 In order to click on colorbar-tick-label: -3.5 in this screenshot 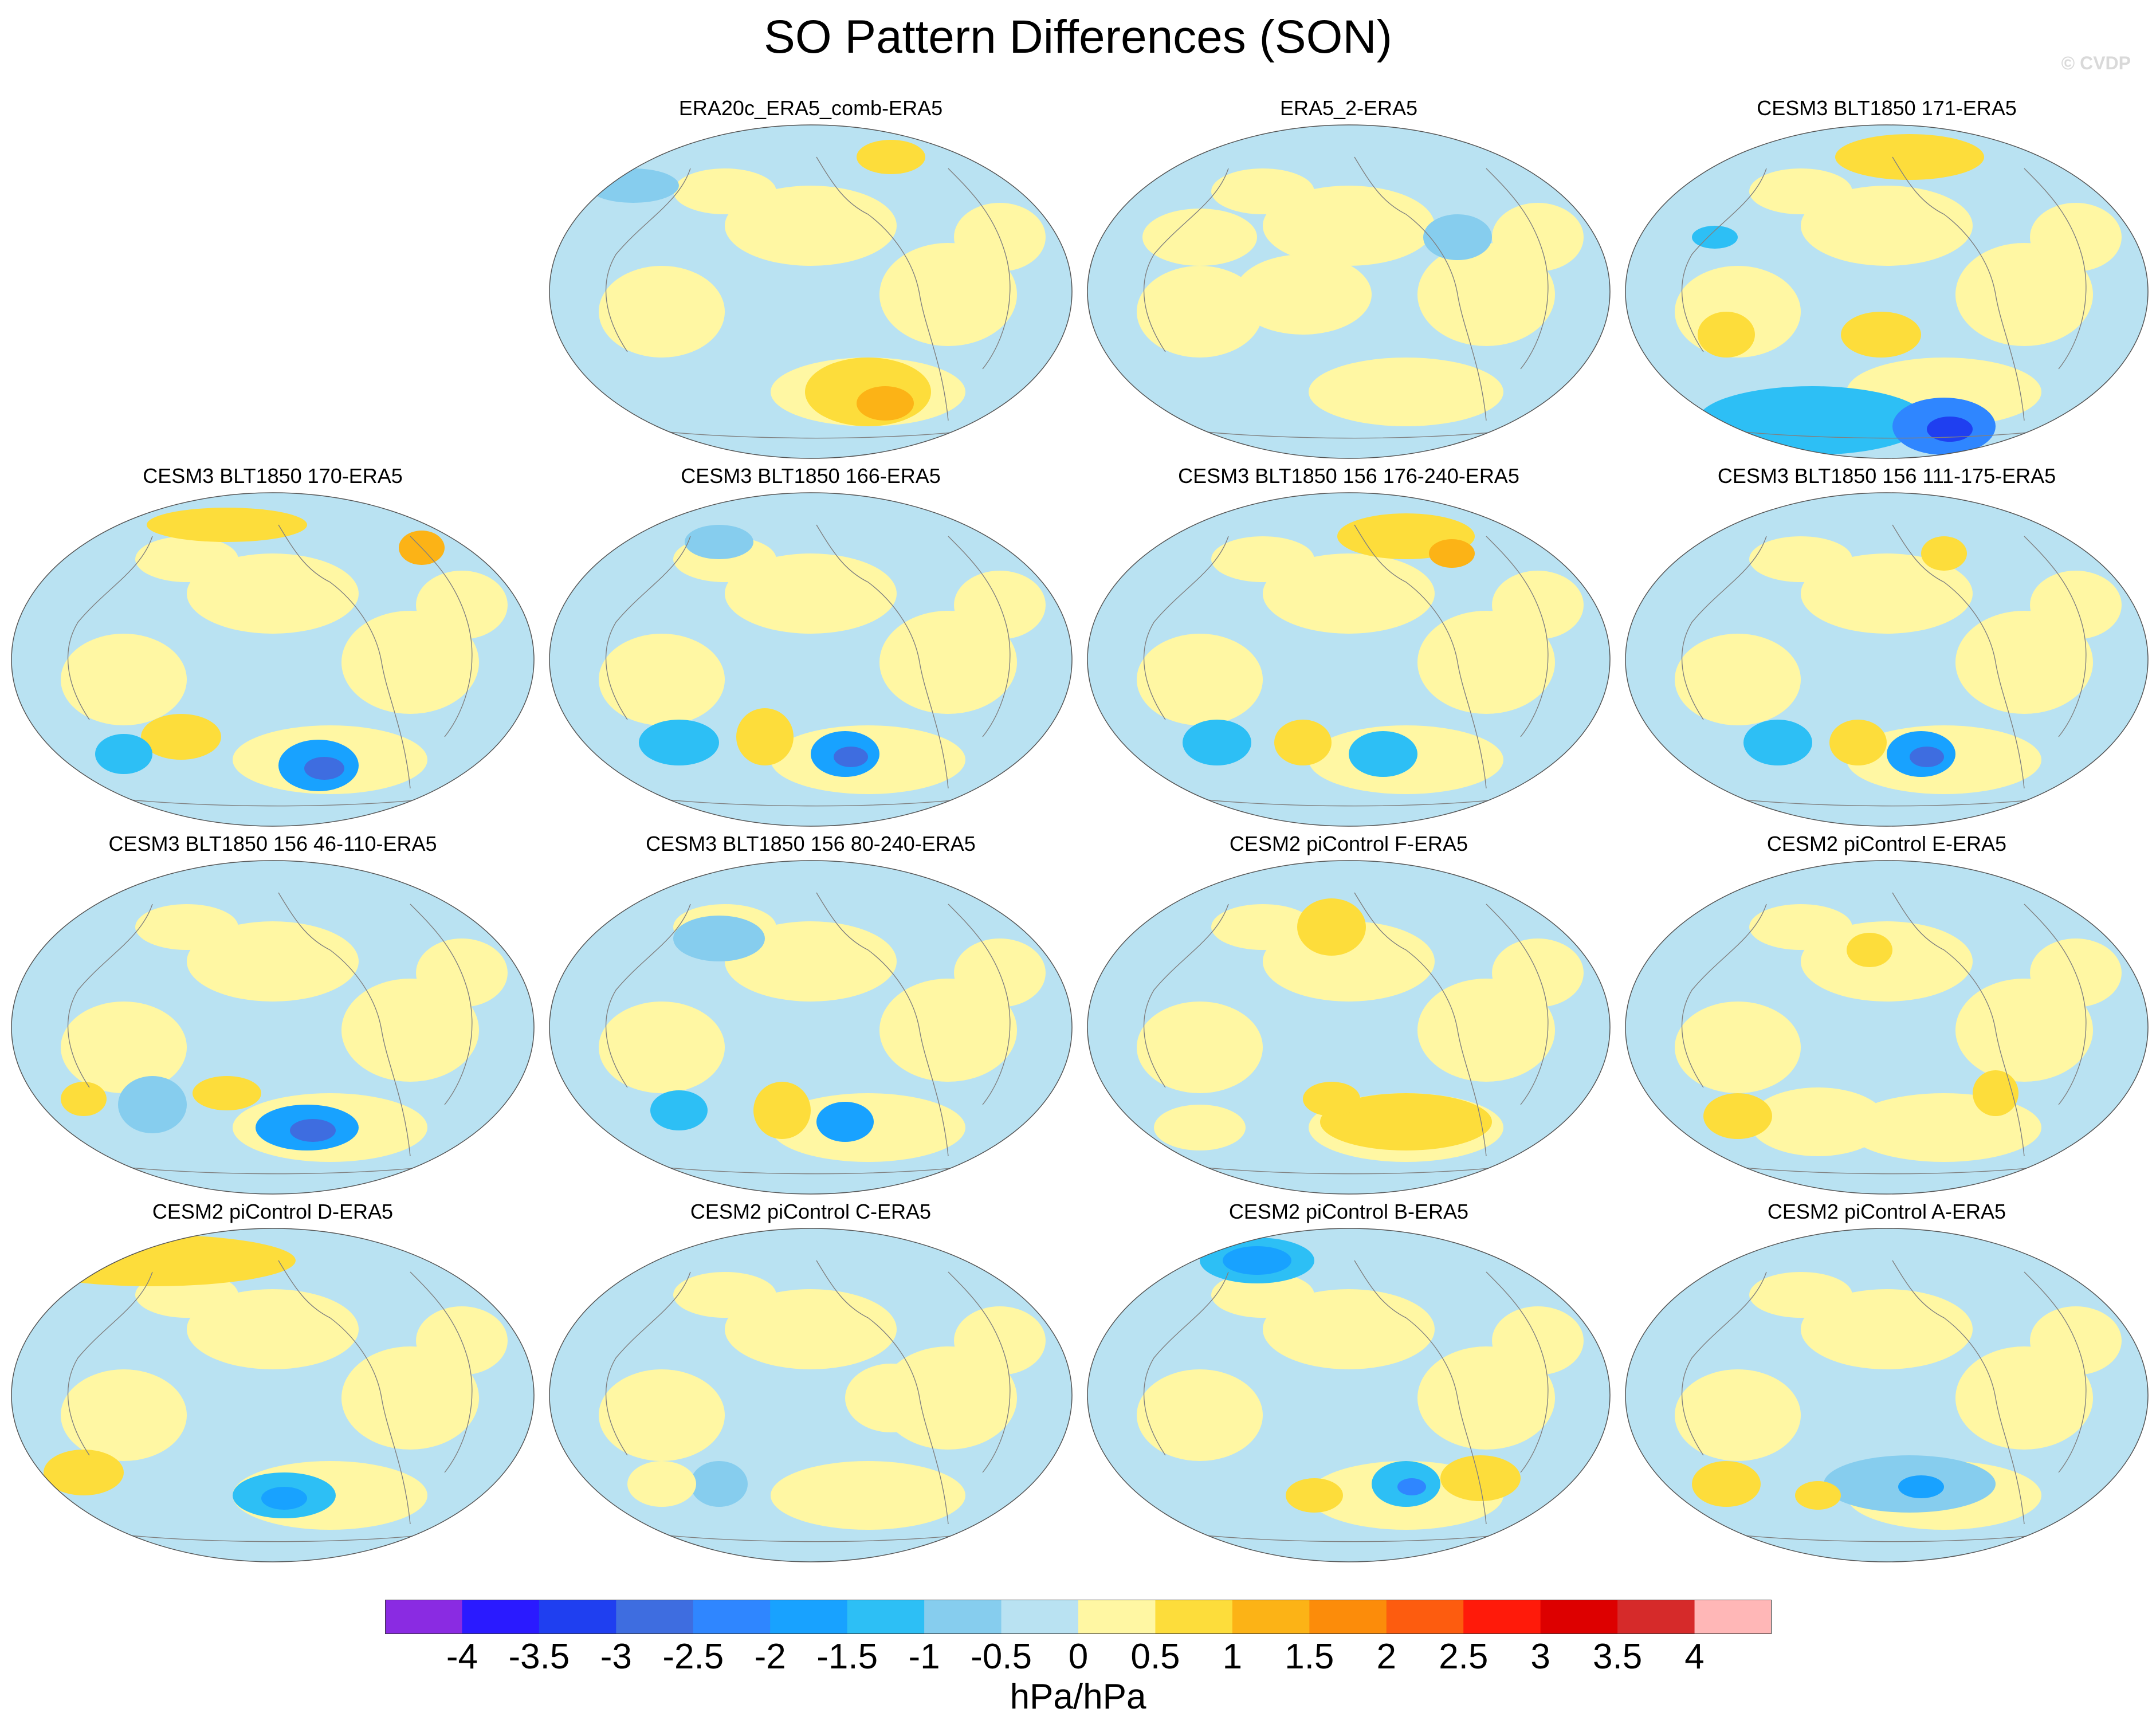, I will do `click(539, 1657)`.